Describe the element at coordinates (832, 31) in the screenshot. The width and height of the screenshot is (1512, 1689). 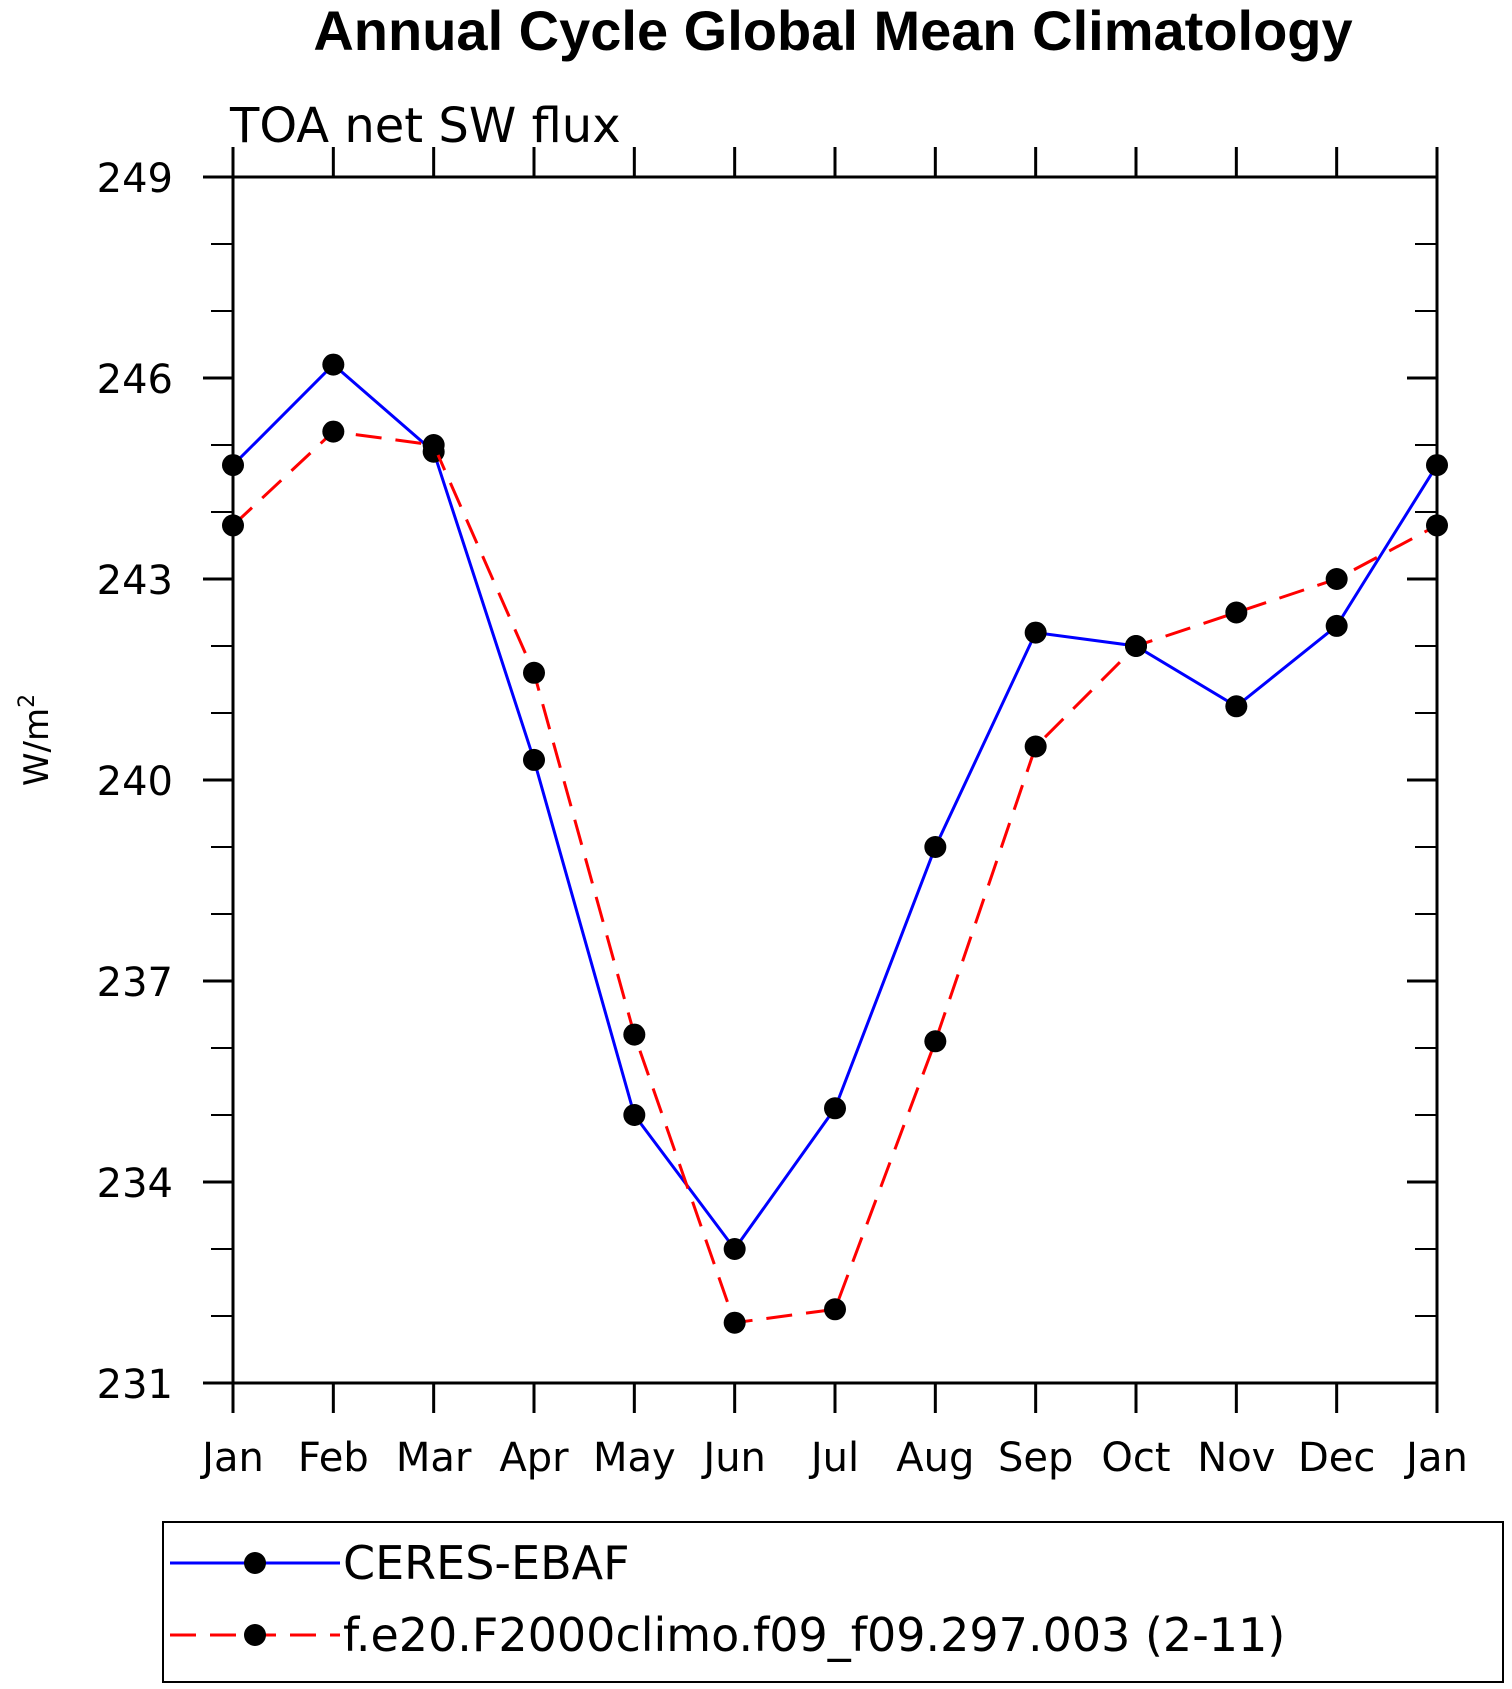
I see `chart-title: Annual Cycle Global Mean Climatology` at that location.